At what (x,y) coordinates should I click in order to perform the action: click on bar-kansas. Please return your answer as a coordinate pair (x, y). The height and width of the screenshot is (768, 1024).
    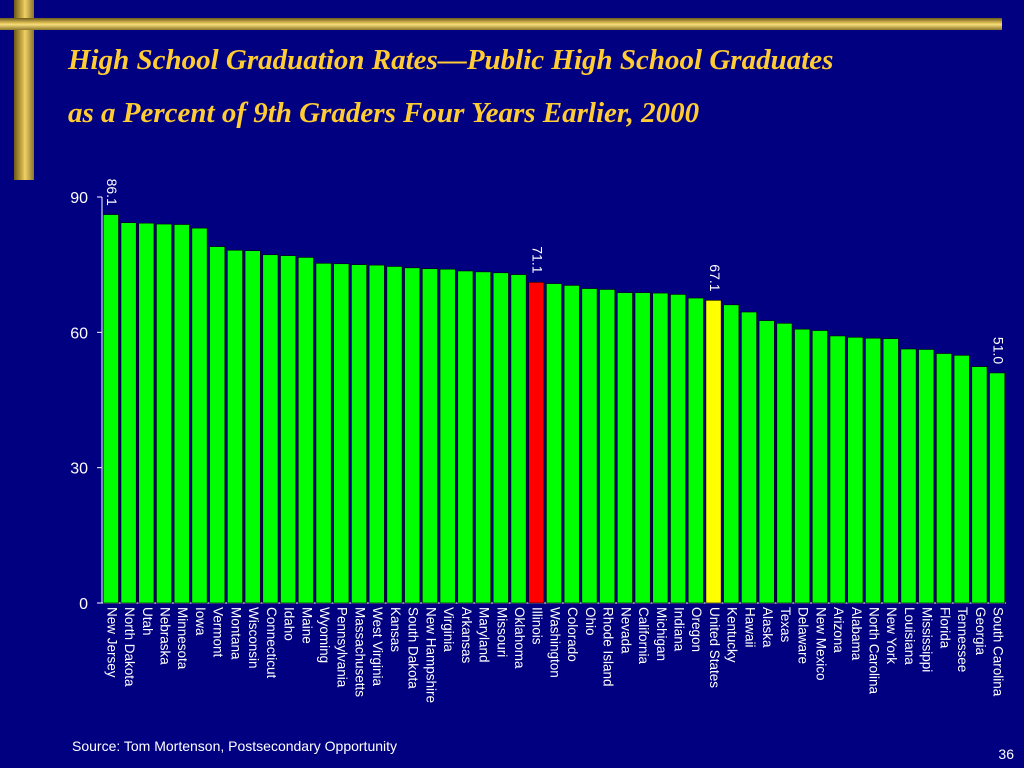
    Looking at the image, I should click on (394, 435).